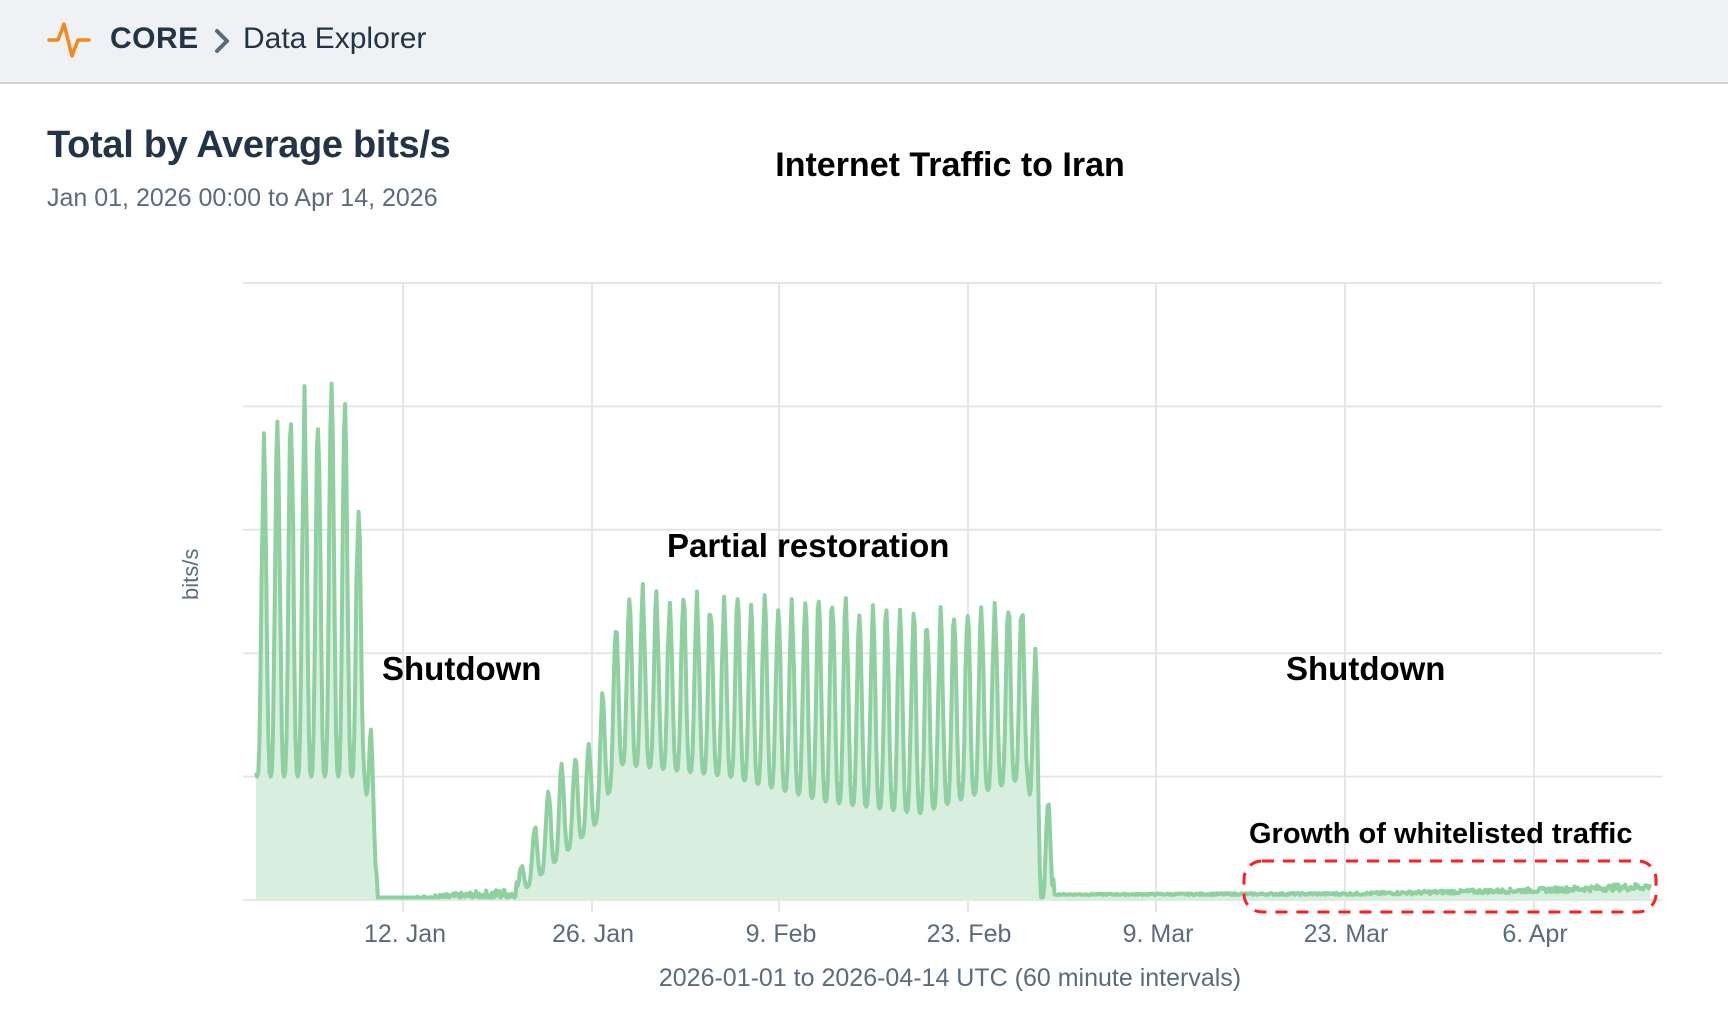  I want to click on x-tick: 9. Mar, so click(1158, 934).